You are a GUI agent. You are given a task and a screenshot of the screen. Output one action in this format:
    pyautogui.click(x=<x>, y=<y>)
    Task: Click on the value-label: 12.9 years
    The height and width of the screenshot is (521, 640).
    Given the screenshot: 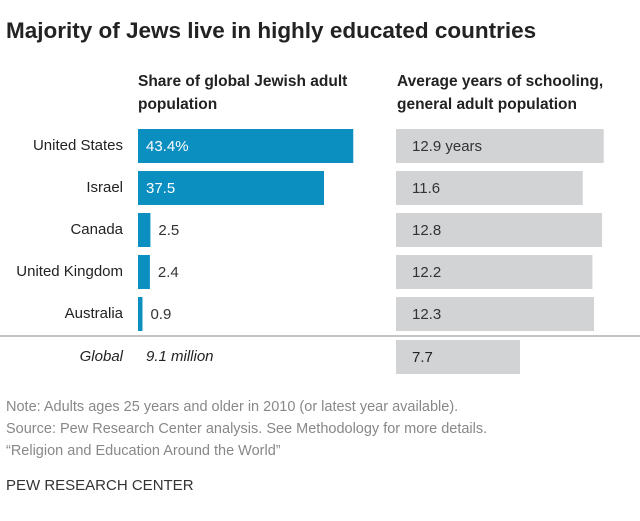 What is the action you would take?
    pyautogui.click(x=447, y=146)
    